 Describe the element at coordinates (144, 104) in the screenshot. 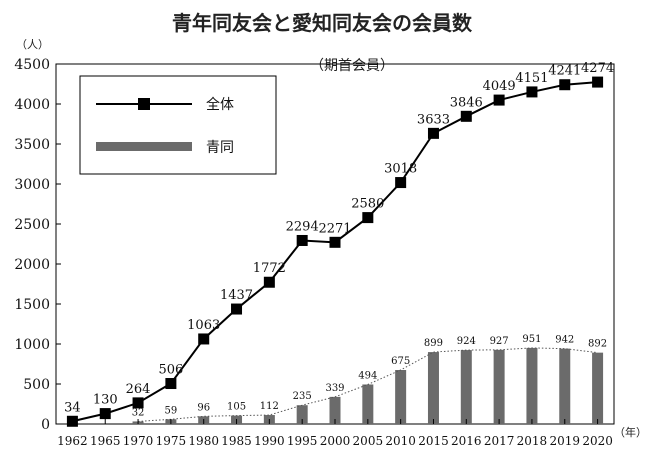

I see `legend-square-marker` at that location.